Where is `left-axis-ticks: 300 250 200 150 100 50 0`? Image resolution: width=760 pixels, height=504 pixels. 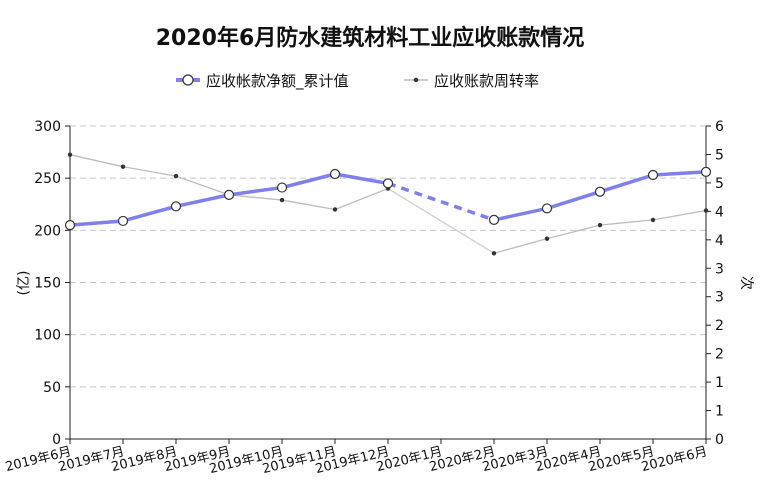
left-axis-ticks: 300 250 200 150 100 50 0 is located at coordinates (52, 283).